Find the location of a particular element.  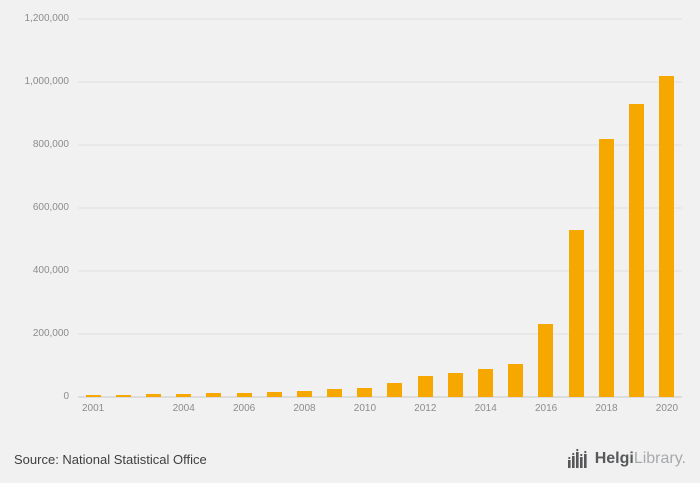

y-tick-label: 0 is located at coordinates (66, 396).